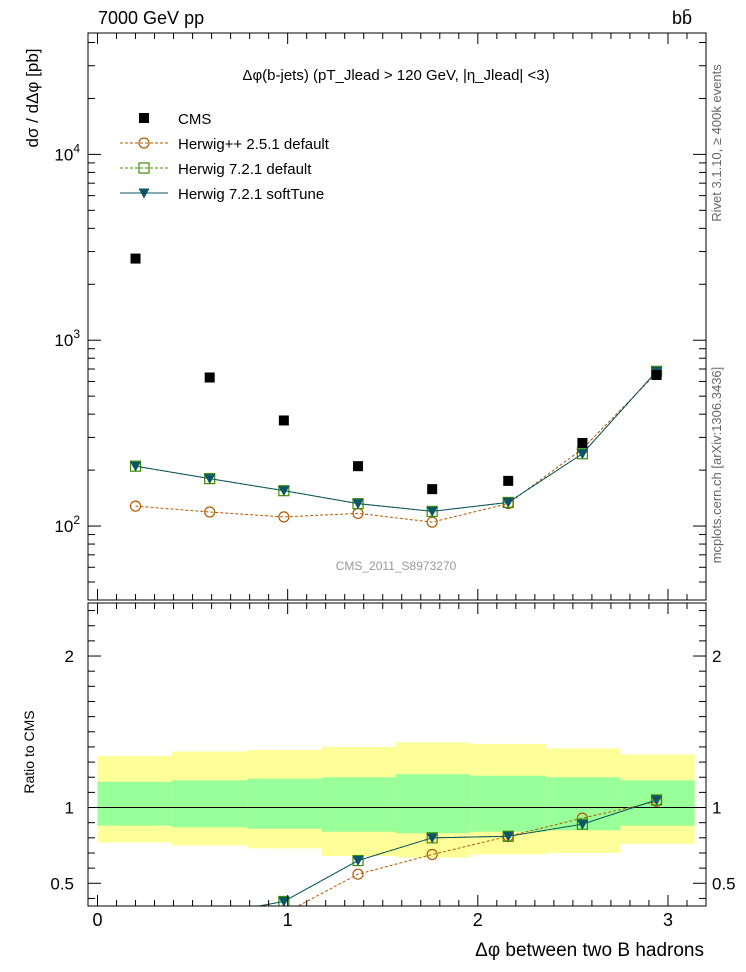 The image size is (746, 972). I want to click on ratio-y-tick-label-right: 0.5, so click(724, 883).